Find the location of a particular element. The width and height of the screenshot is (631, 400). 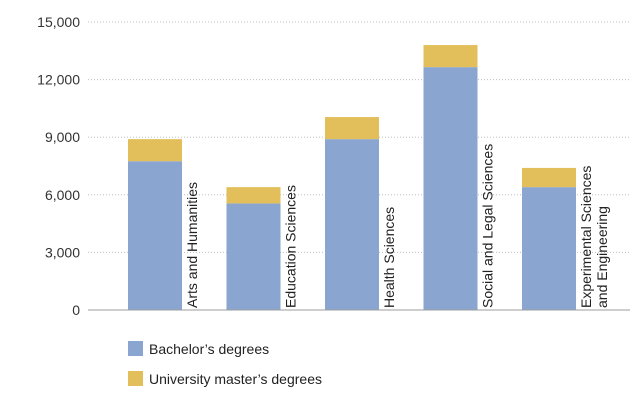

category-label: Health Sciences is located at coordinates (389, 257).